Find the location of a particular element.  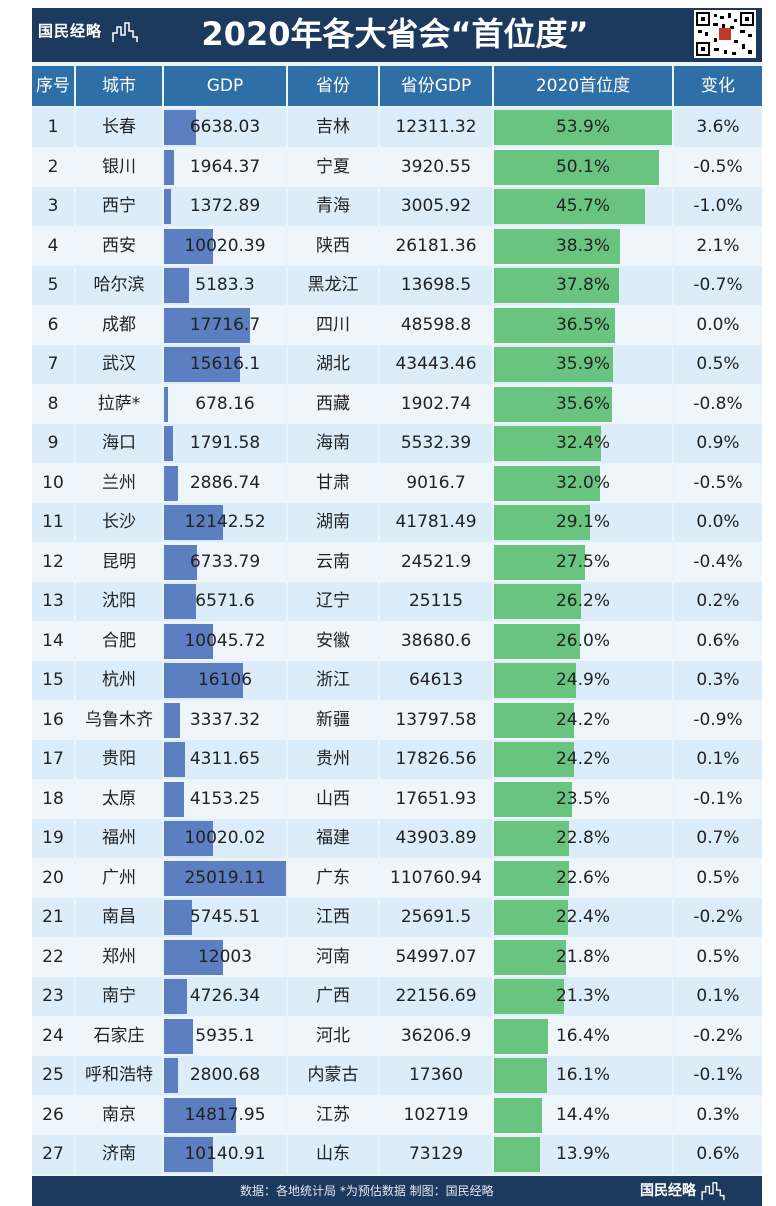

cell-province-gdp: 73129 is located at coordinates (436, 1154).